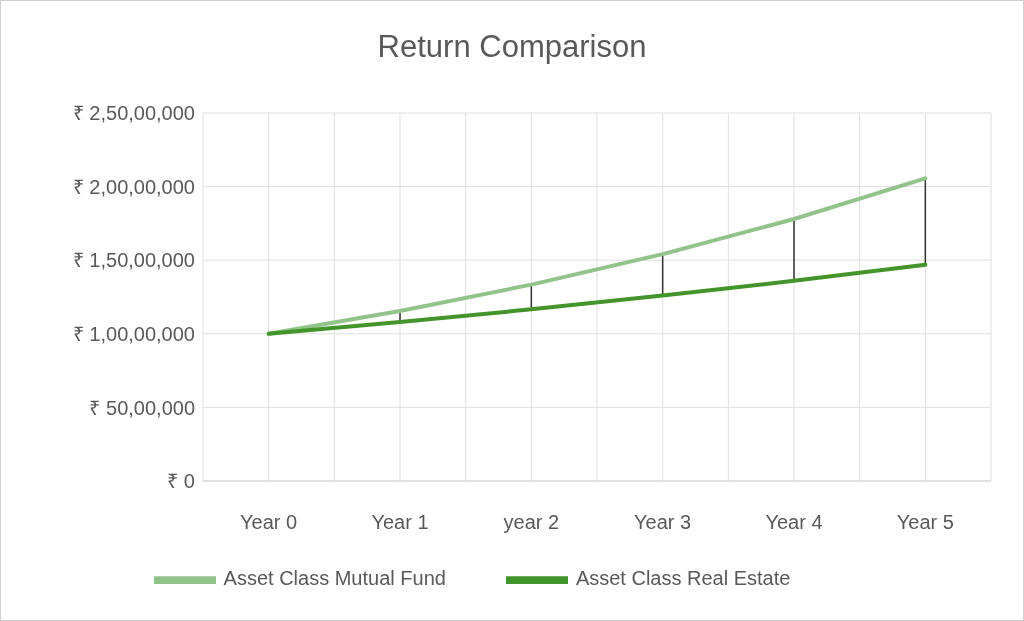 The width and height of the screenshot is (1024, 621). I want to click on x-tick-label: Year 4, so click(794, 522).